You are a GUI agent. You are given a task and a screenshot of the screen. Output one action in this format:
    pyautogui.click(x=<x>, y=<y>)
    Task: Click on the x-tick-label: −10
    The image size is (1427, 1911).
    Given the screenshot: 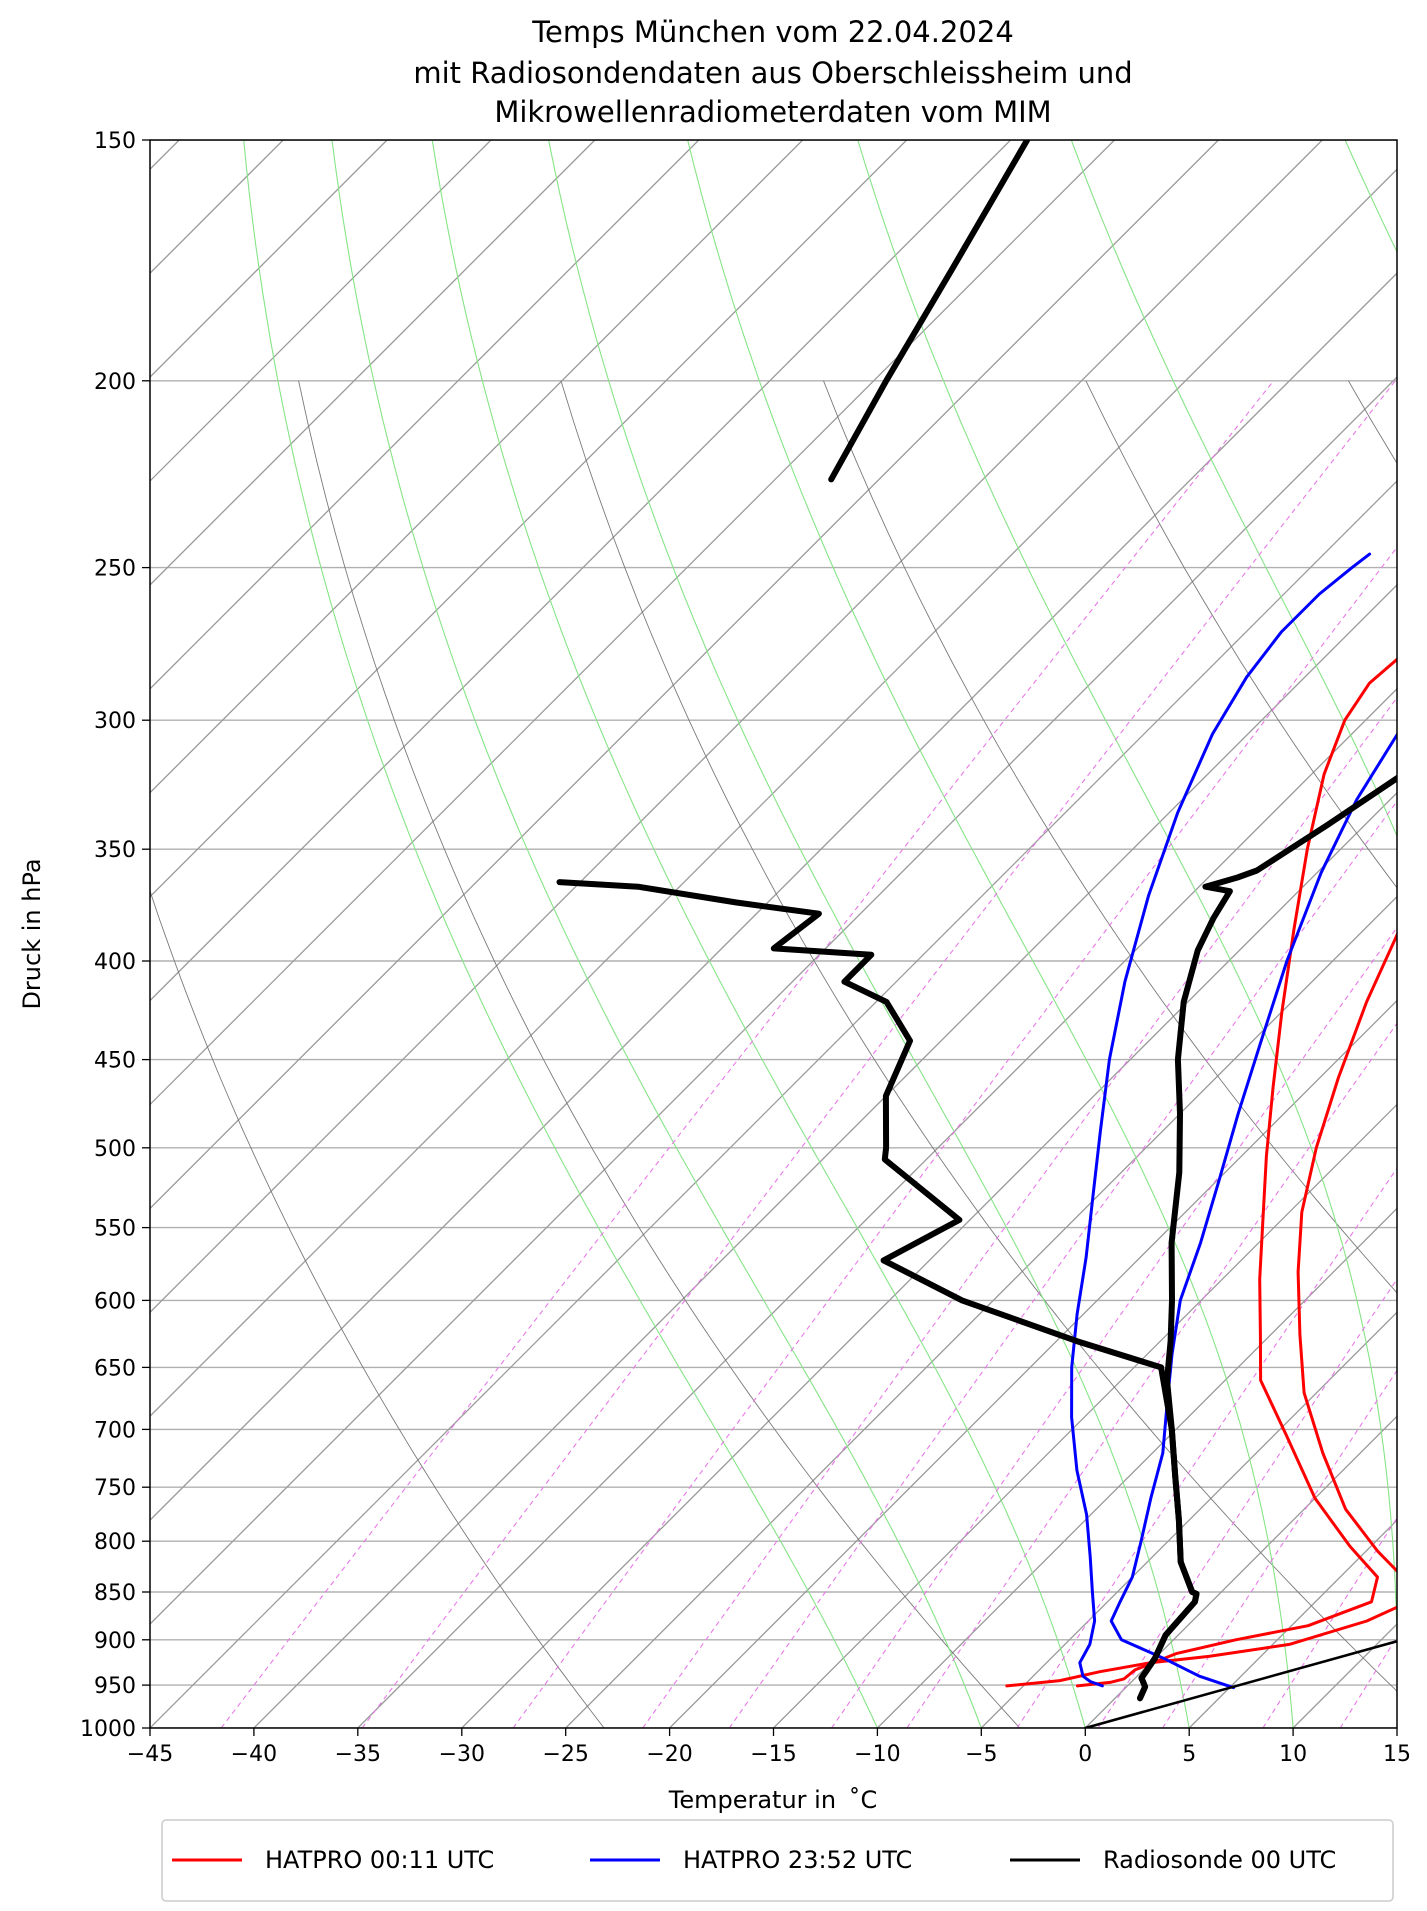 What is the action you would take?
    pyautogui.click(x=877, y=1754)
    